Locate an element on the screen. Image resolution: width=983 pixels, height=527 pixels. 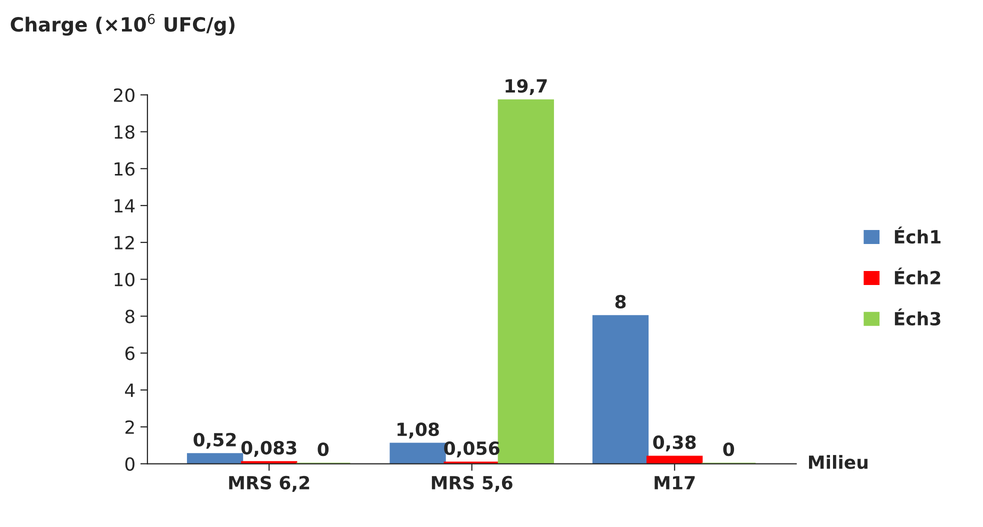
x-tick-label: M17 is located at coordinates (674, 483).